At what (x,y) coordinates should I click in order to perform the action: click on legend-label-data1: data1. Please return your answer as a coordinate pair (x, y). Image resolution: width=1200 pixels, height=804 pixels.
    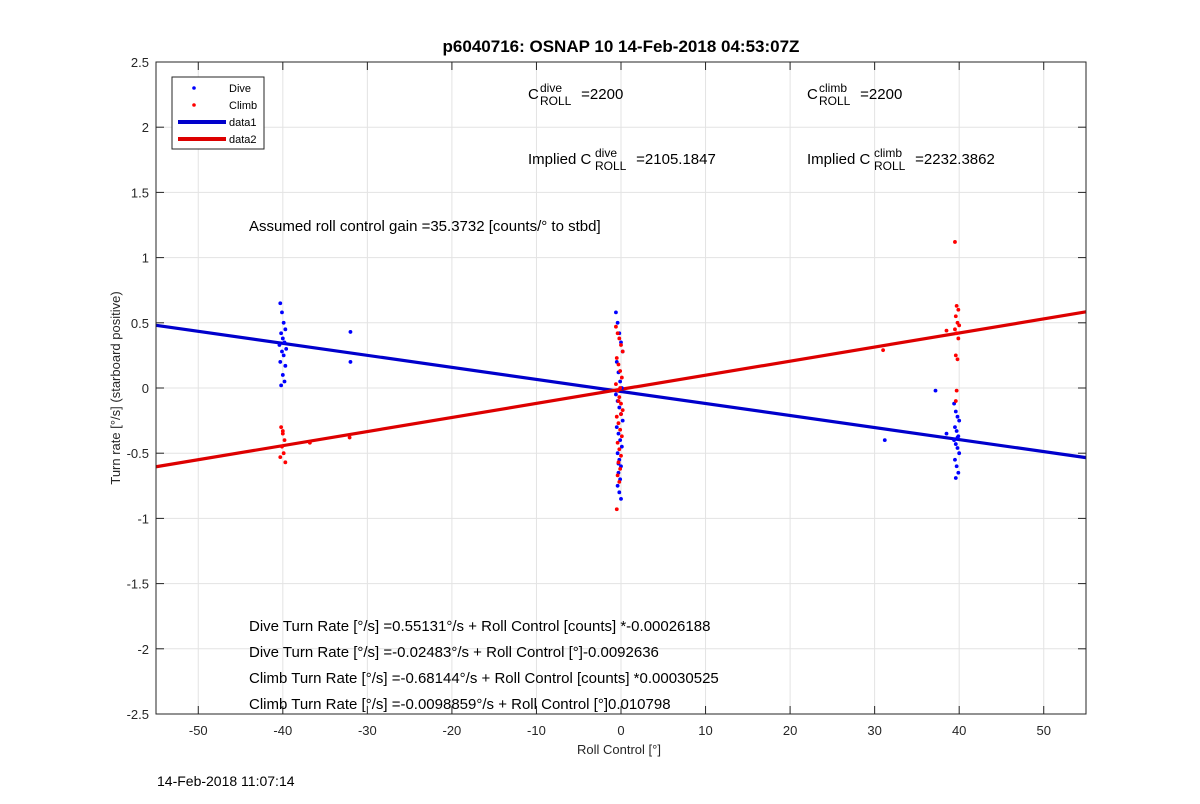
    Looking at the image, I should click on (243, 123).